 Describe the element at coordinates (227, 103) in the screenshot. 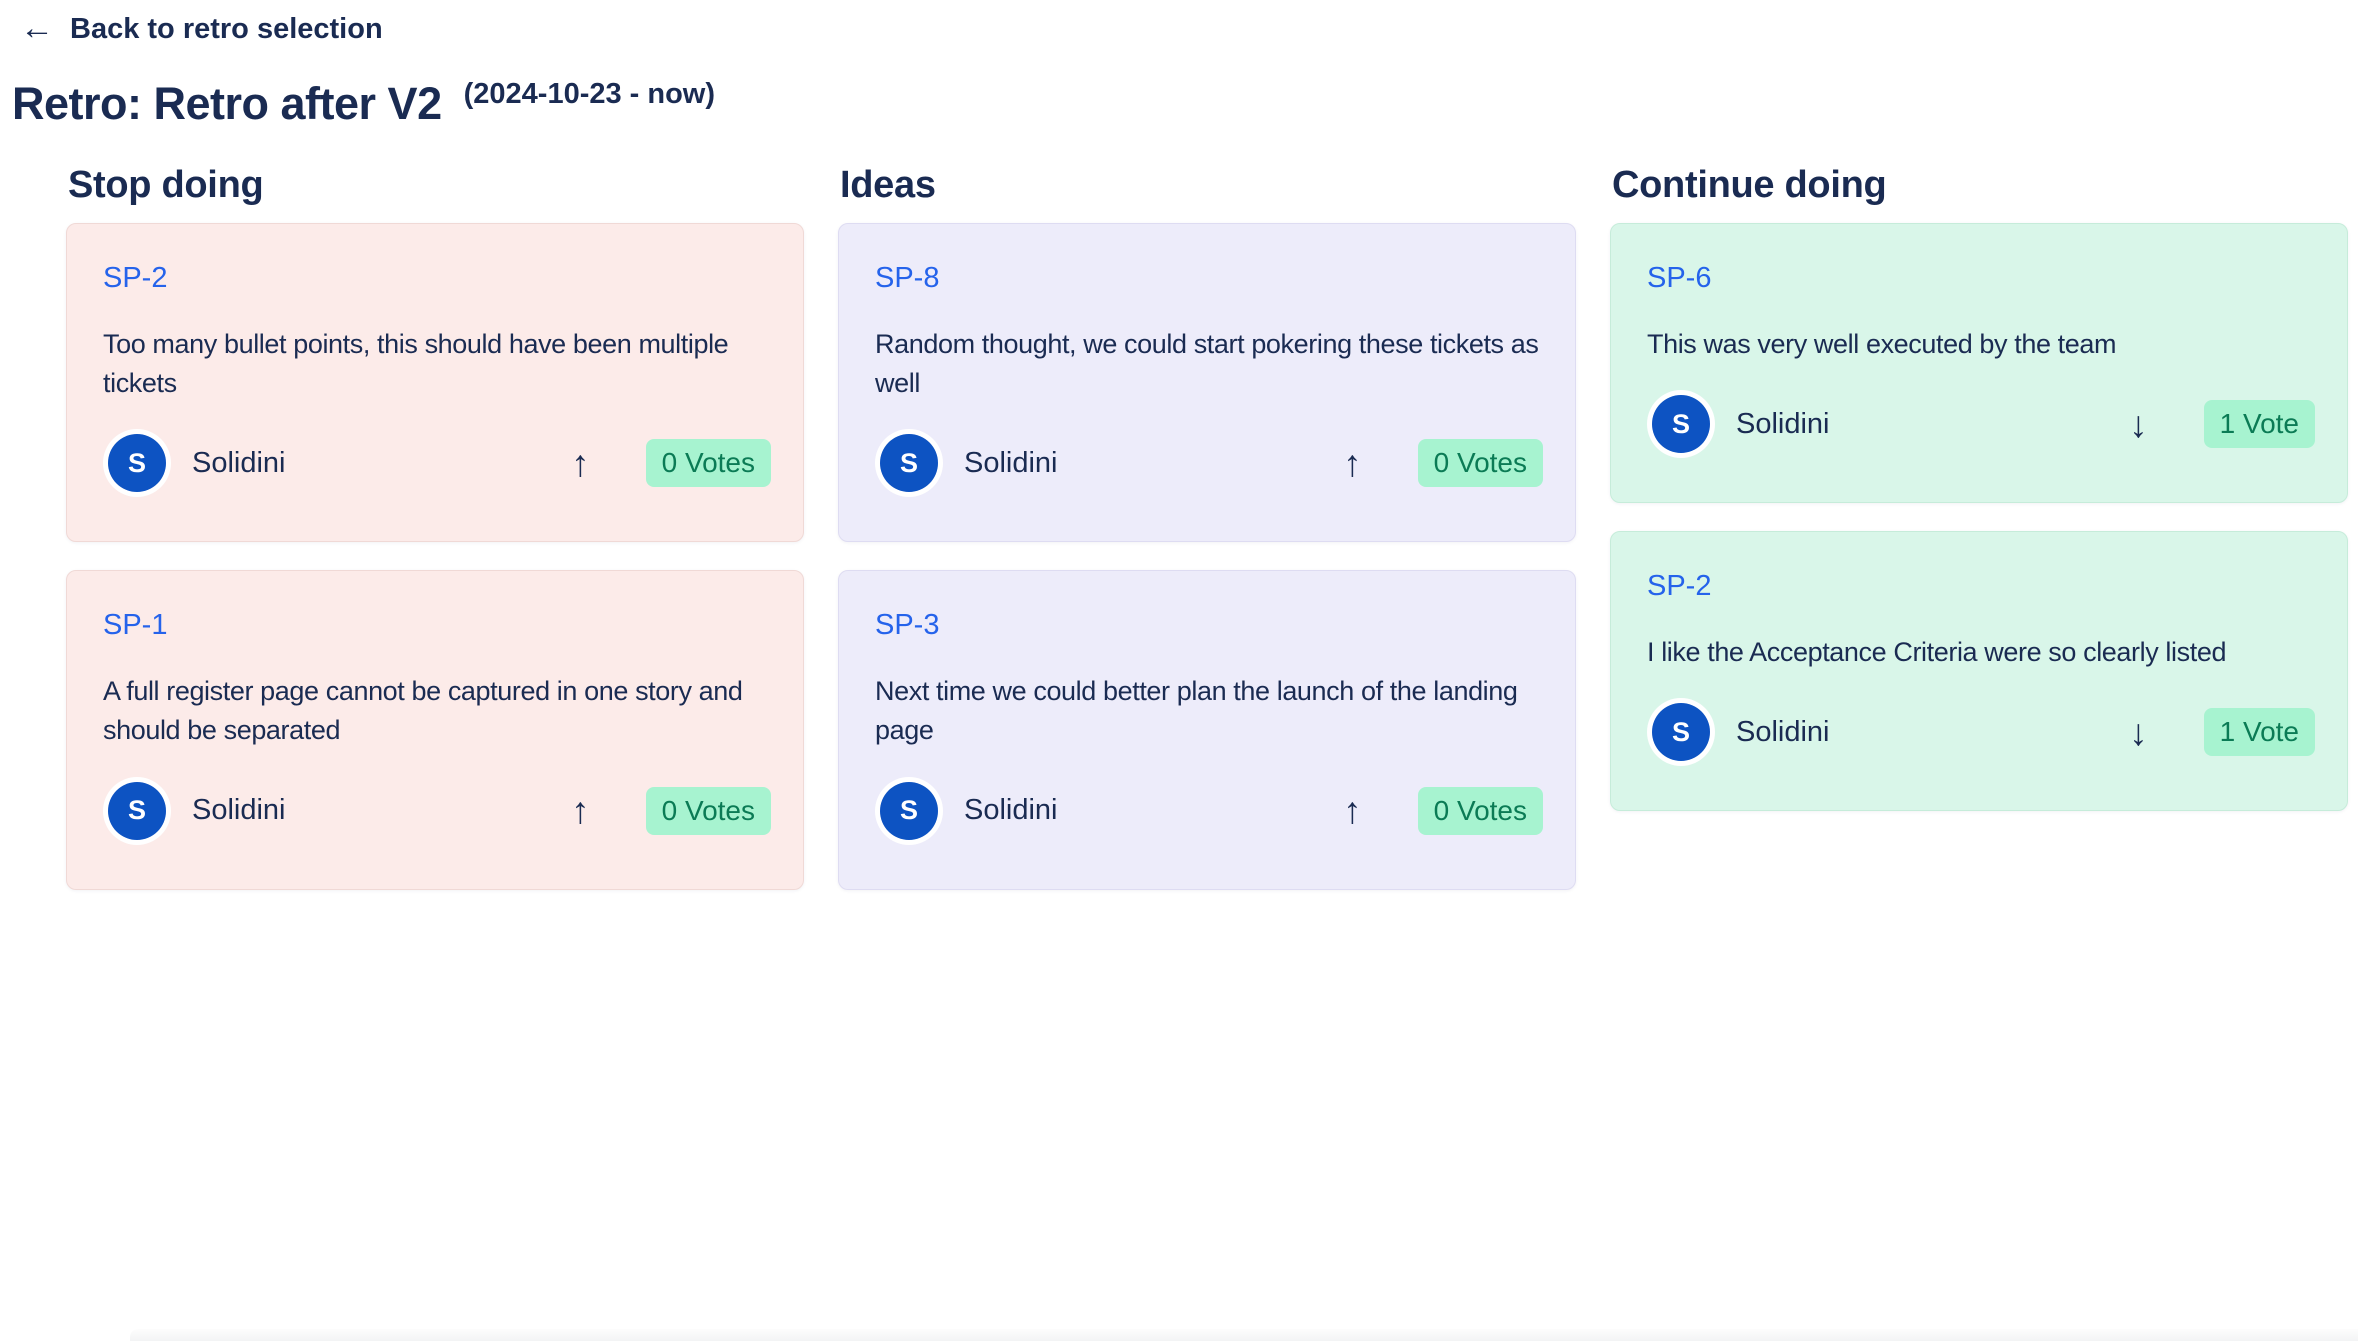

I see `retro-title-text: Retro: Retro after V2` at that location.